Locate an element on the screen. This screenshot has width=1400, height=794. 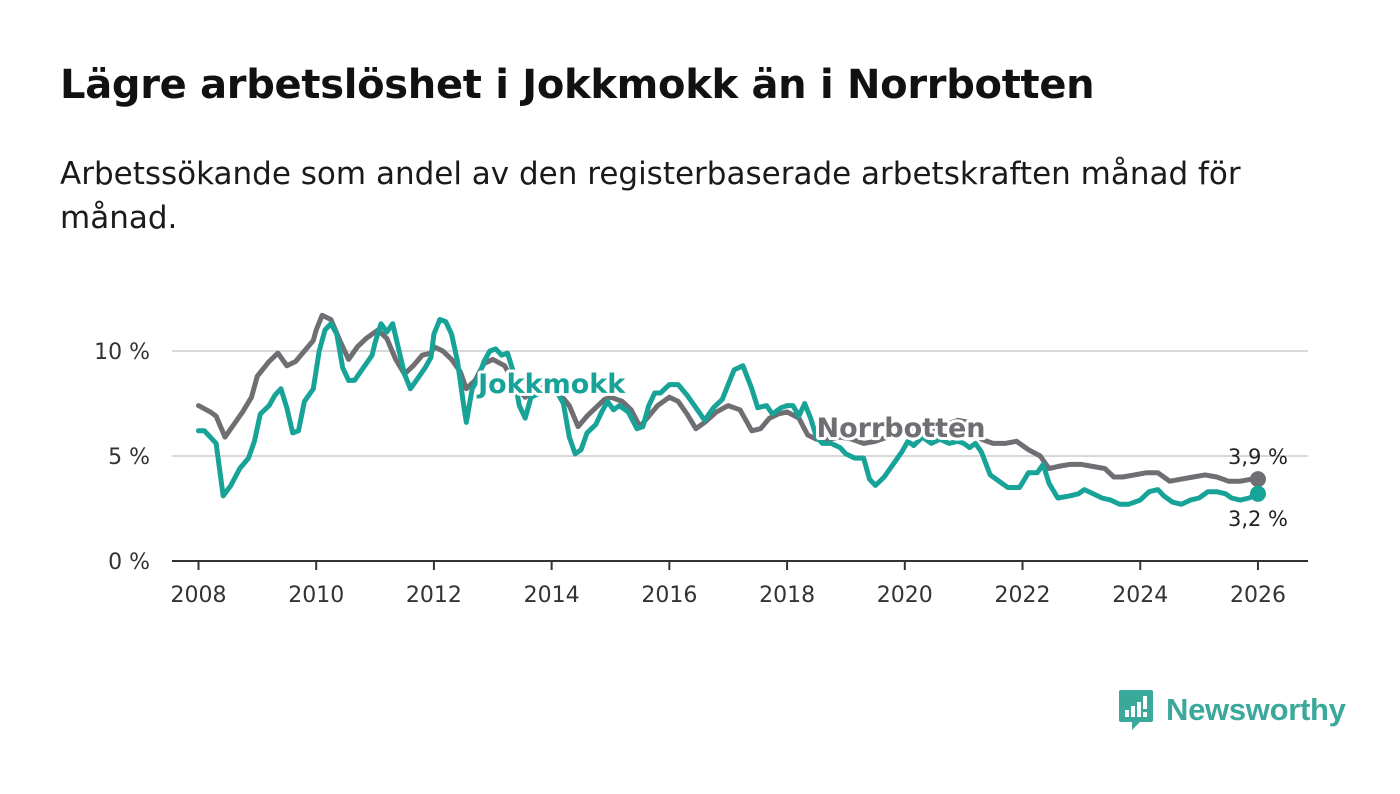
y-tick-label: 0 % is located at coordinates (129, 562).